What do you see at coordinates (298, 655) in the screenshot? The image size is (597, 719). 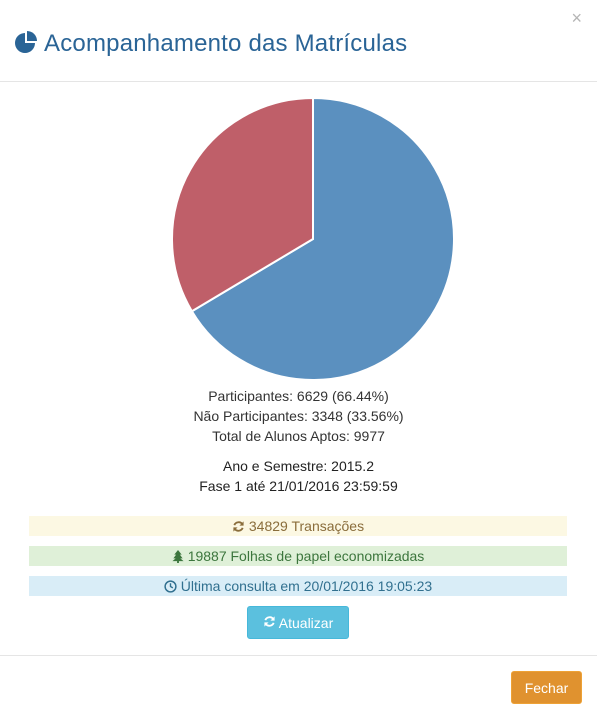 I see `footer-divider` at bounding box center [298, 655].